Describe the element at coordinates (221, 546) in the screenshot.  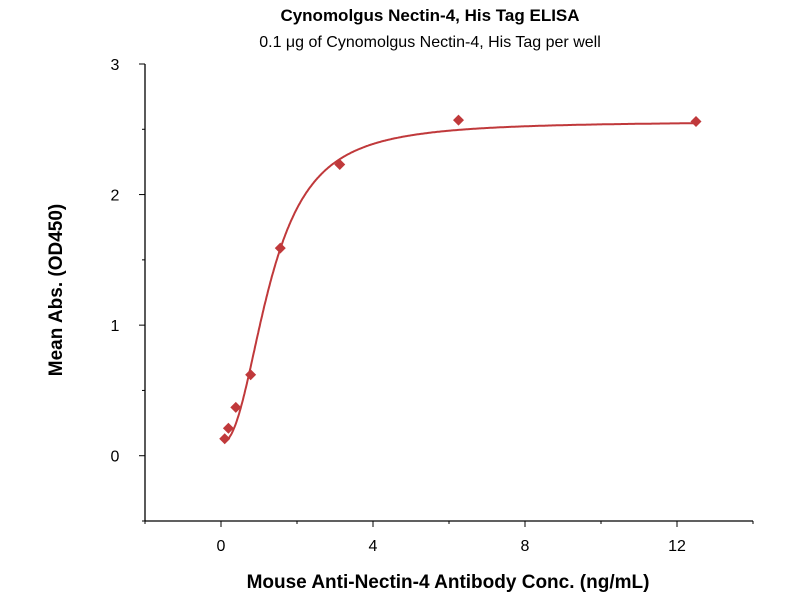
I see `x-tick-label: 0` at that location.